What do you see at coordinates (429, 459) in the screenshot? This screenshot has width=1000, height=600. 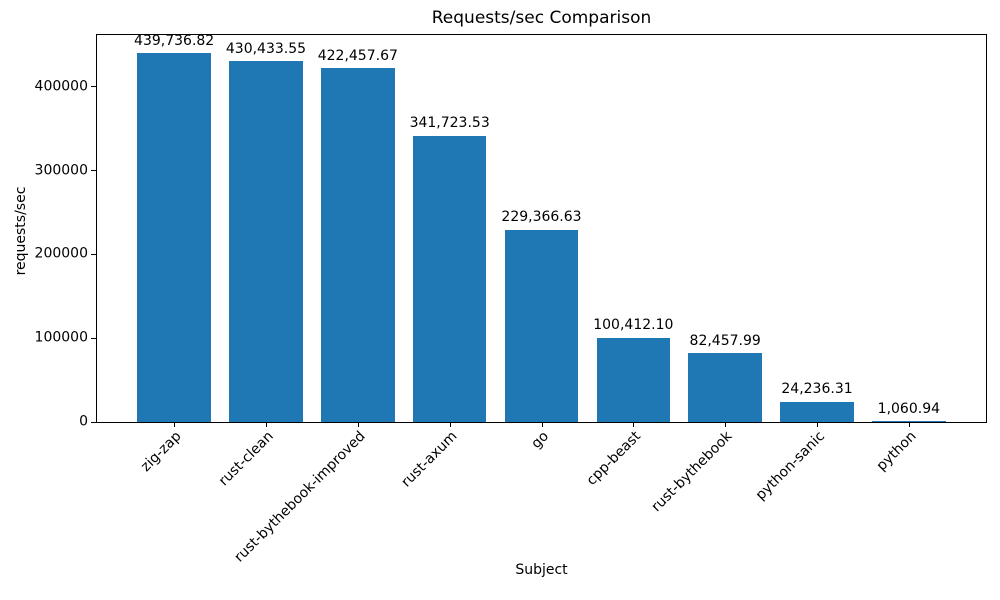 I see `x-tick-label-rust-axum: rust-axum` at bounding box center [429, 459].